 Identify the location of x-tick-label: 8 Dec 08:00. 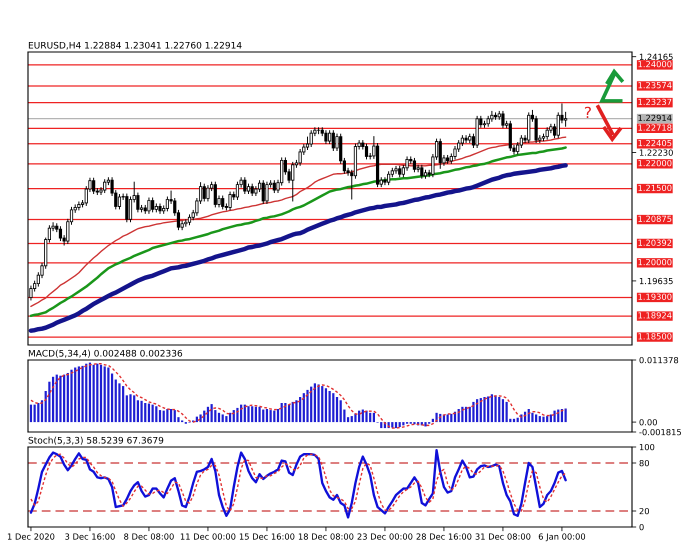
(149, 536).